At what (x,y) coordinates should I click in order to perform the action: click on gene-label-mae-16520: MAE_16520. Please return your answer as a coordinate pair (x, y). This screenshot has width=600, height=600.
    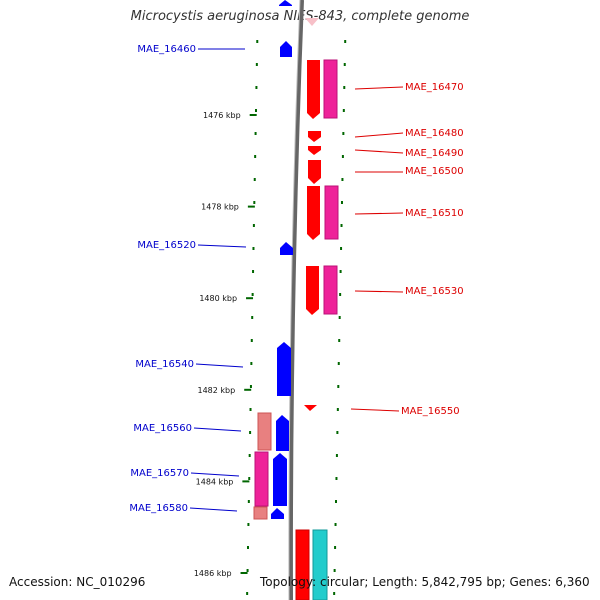
    Looking at the image, I should click on (166, 245).